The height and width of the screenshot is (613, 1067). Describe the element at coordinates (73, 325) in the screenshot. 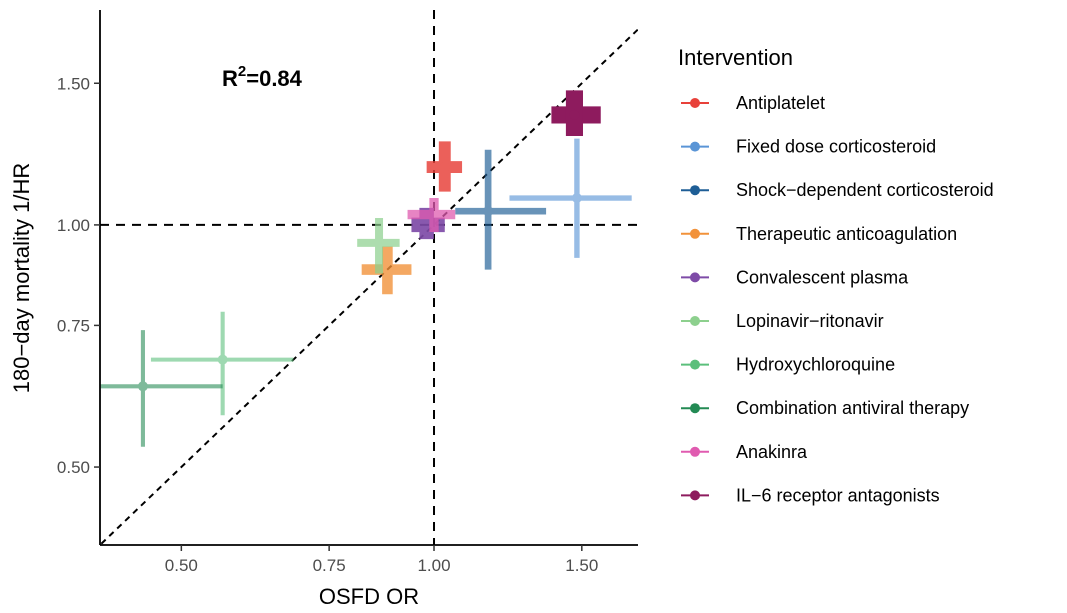

I see `y-tick-label: 0.75` at that location.